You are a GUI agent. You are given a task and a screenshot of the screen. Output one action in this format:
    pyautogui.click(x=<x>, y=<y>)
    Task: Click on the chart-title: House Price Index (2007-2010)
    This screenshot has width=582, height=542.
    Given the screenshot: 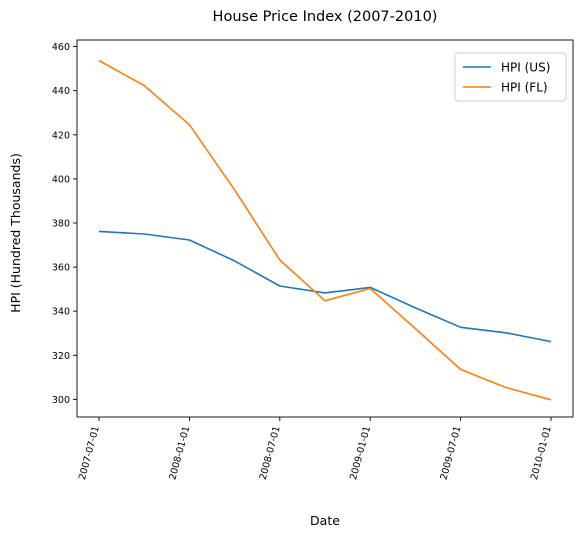 What is the action you would take?
    pyautogui.click(x=325, y=17)
    